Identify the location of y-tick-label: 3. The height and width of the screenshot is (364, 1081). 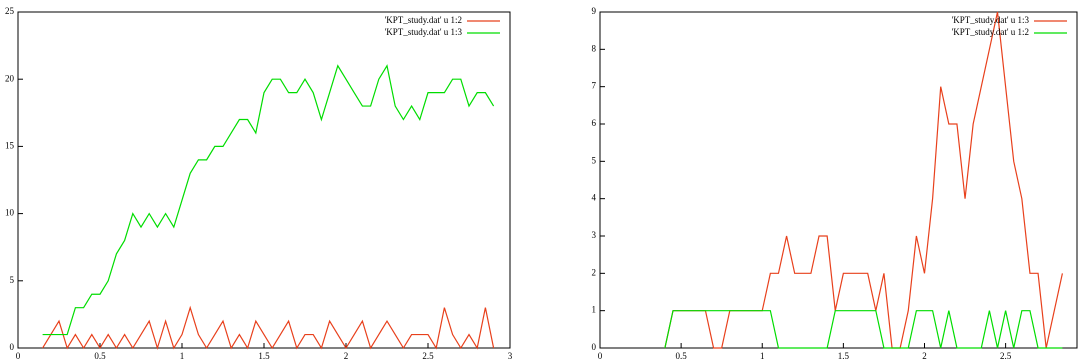
(594, 235).